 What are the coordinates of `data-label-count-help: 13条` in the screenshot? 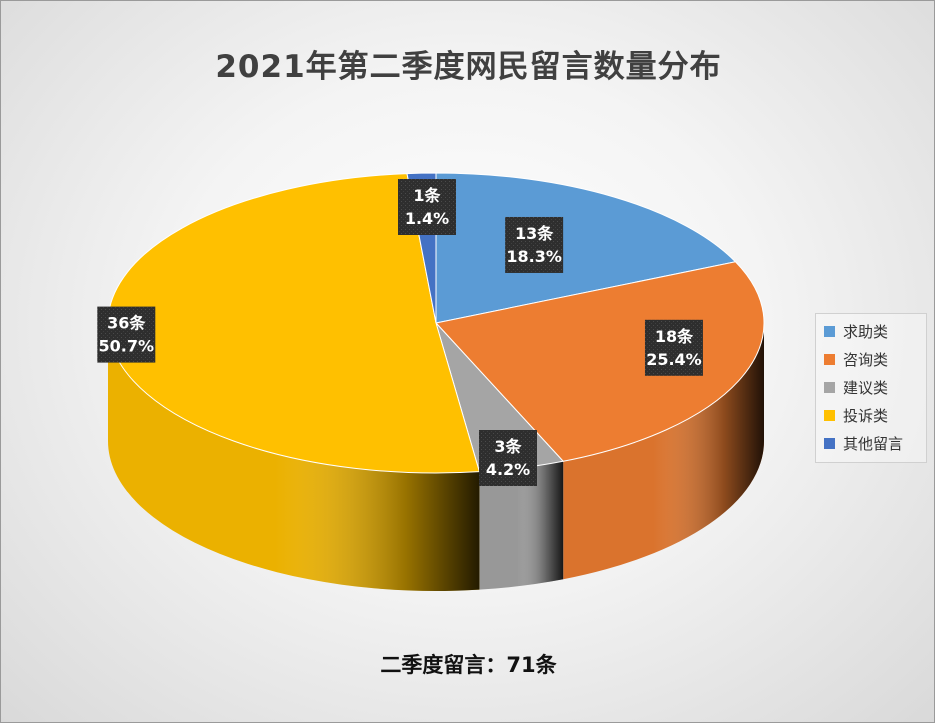 It's located at (534, 233).